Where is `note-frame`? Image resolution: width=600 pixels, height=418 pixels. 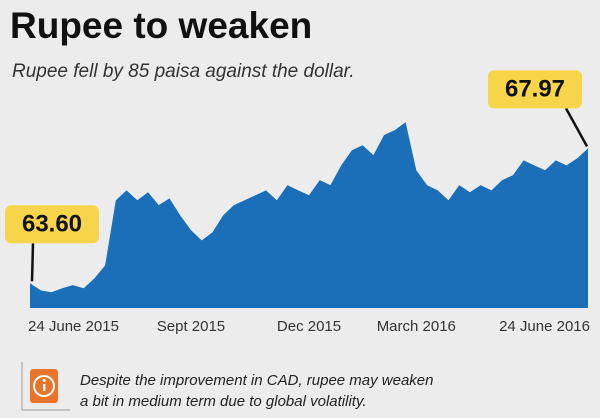 note-frame is located at coordinates (45, 386).